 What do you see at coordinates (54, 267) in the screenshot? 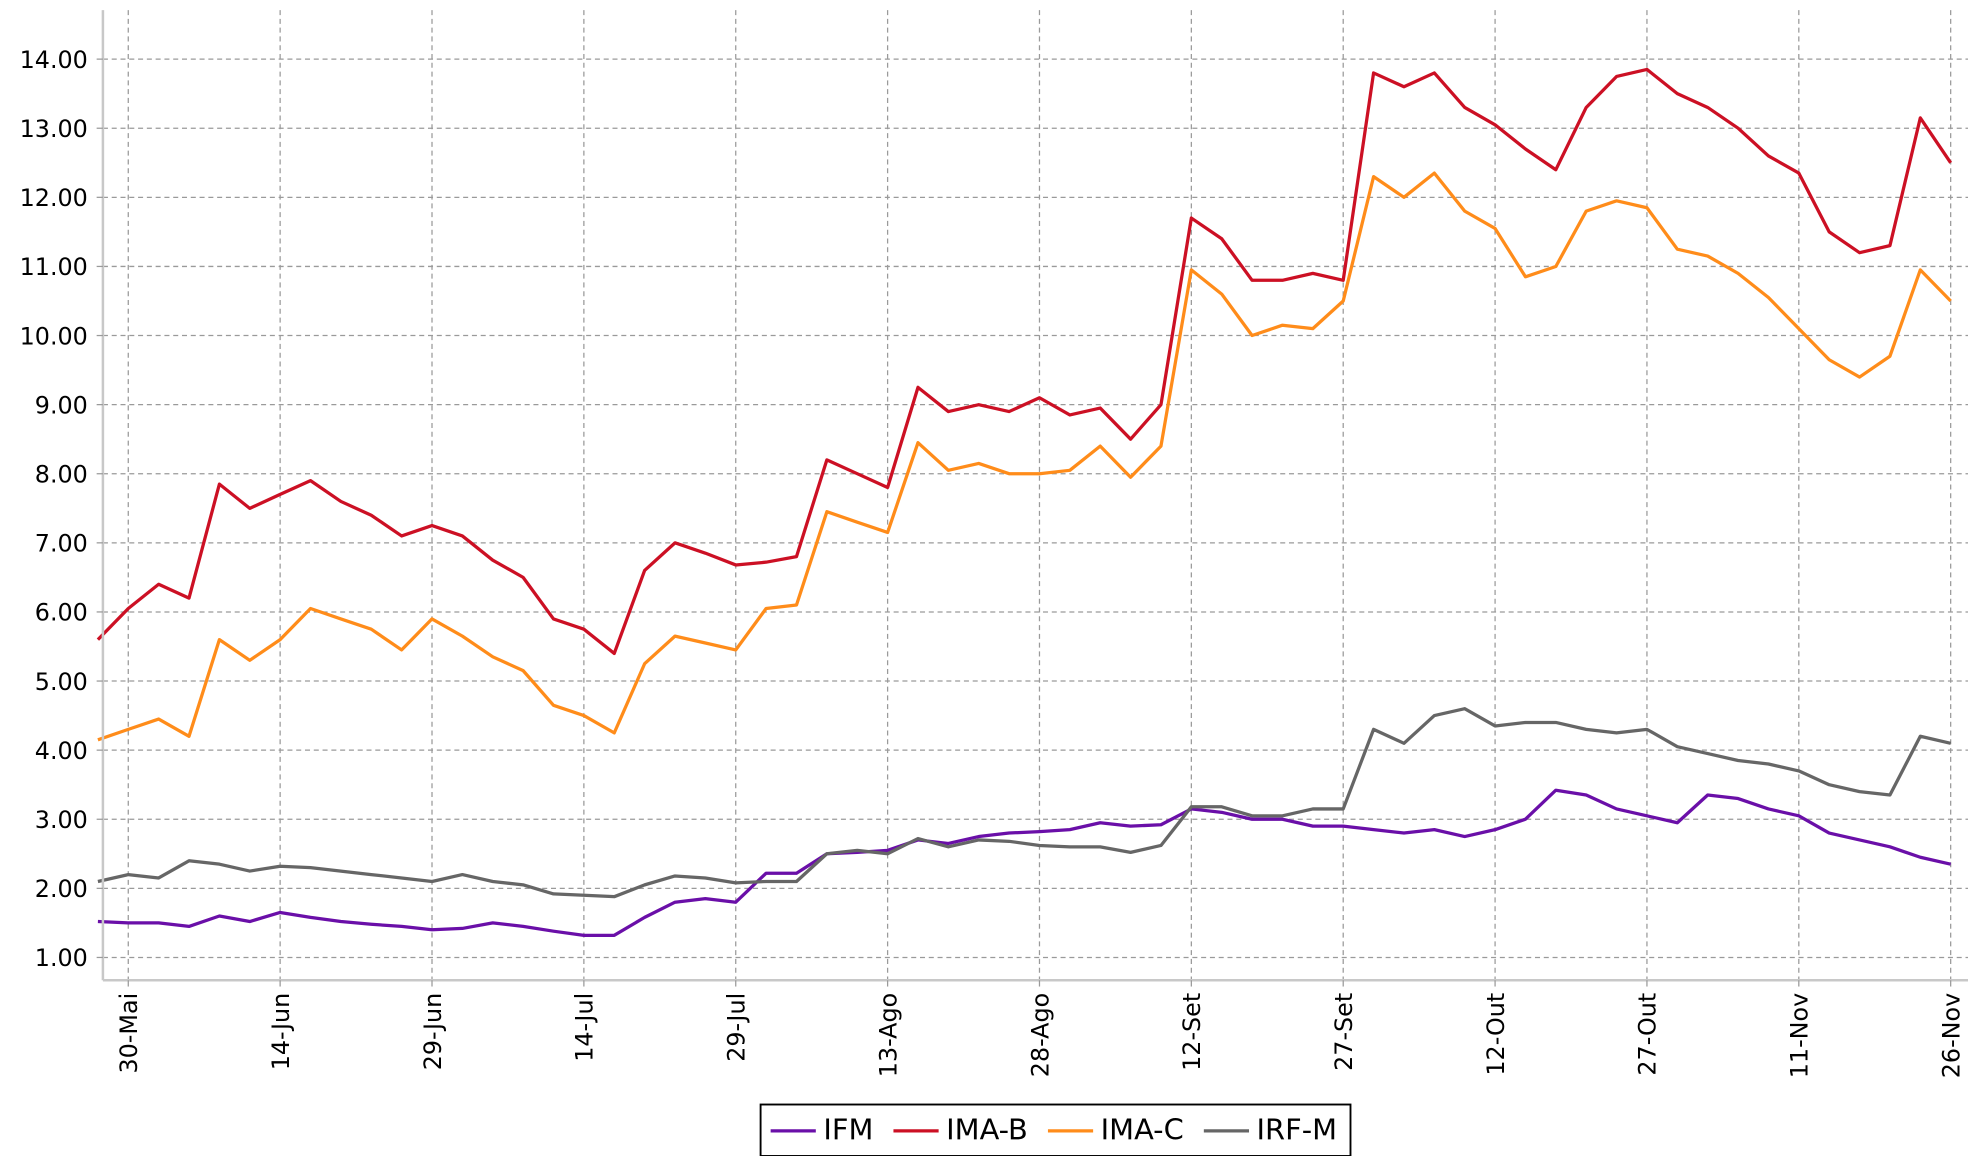
I see `y-tick-label: 11.00` at bounding box center [54, 267].